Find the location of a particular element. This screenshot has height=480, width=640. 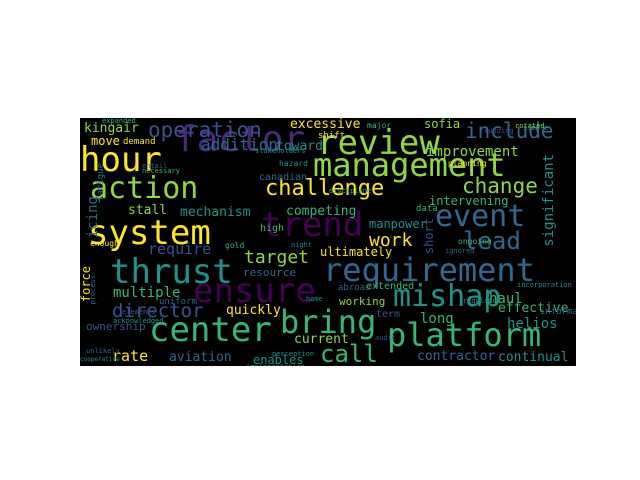

word-addition: addition is located at coordinates (240, 144).